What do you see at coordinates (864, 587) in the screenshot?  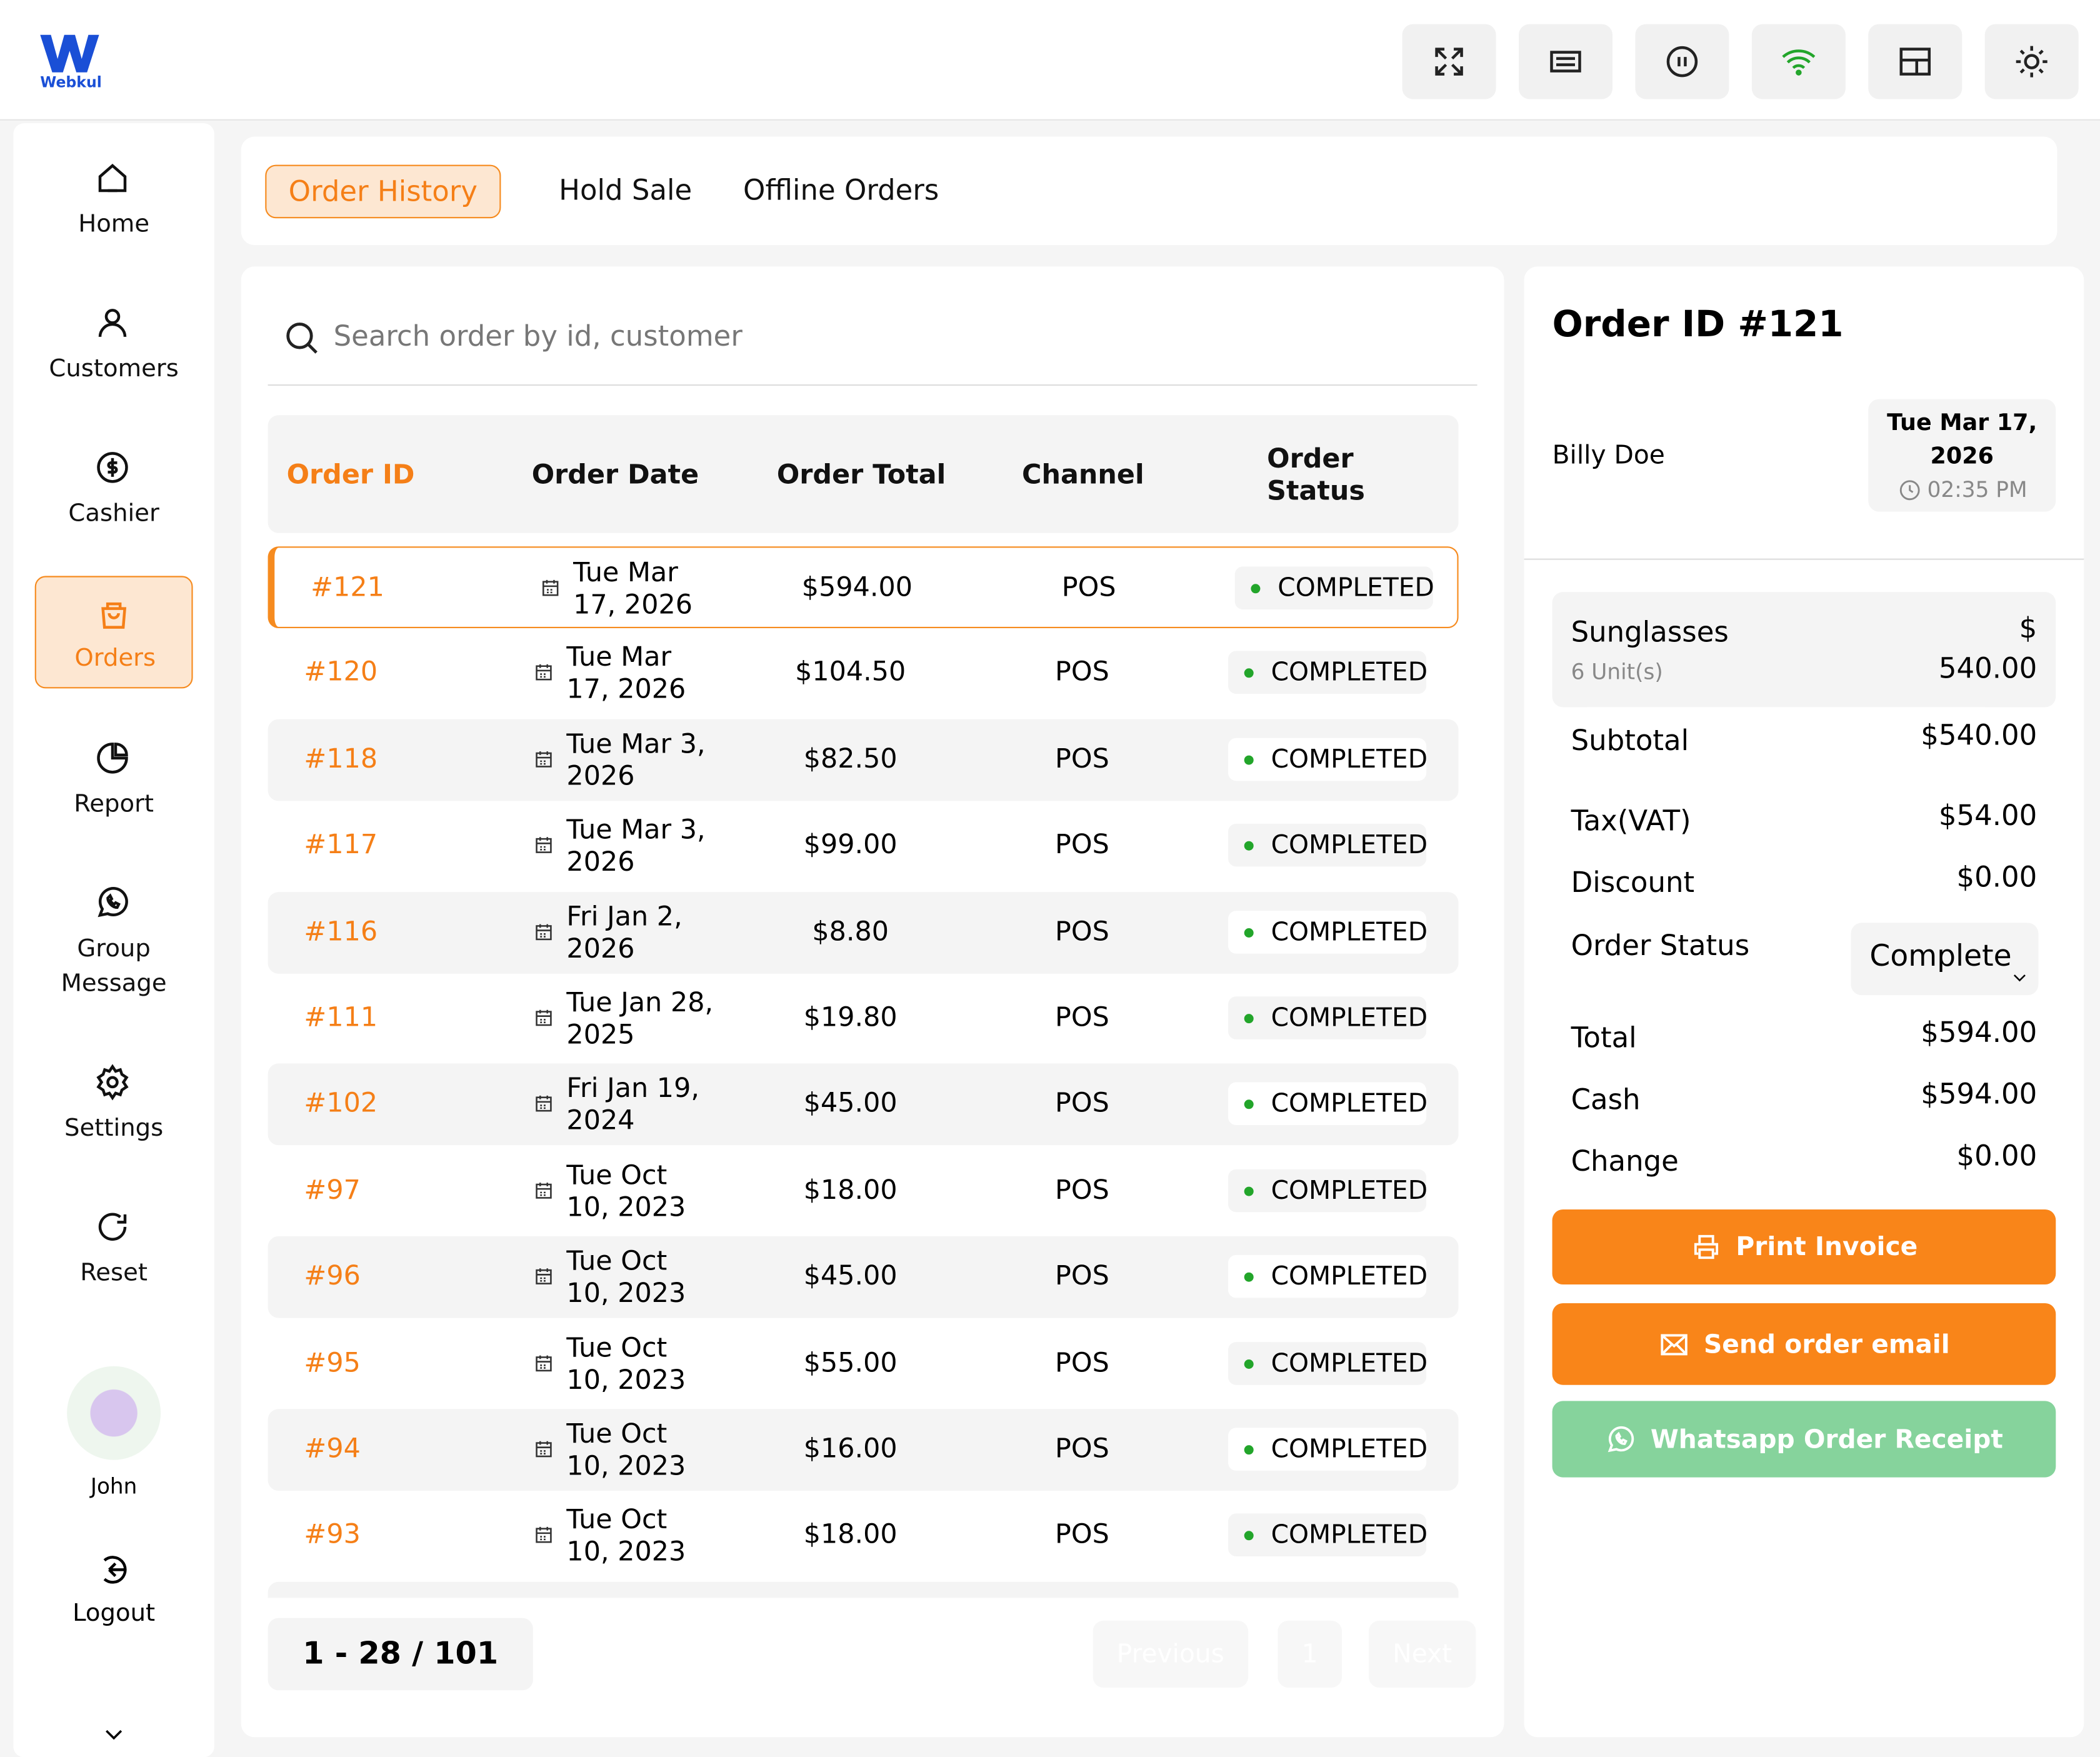 I see `table-row: #121 Tue Mar 17, 2026 $594.00 POS COMPLETED` at bounding box center [864, 587].